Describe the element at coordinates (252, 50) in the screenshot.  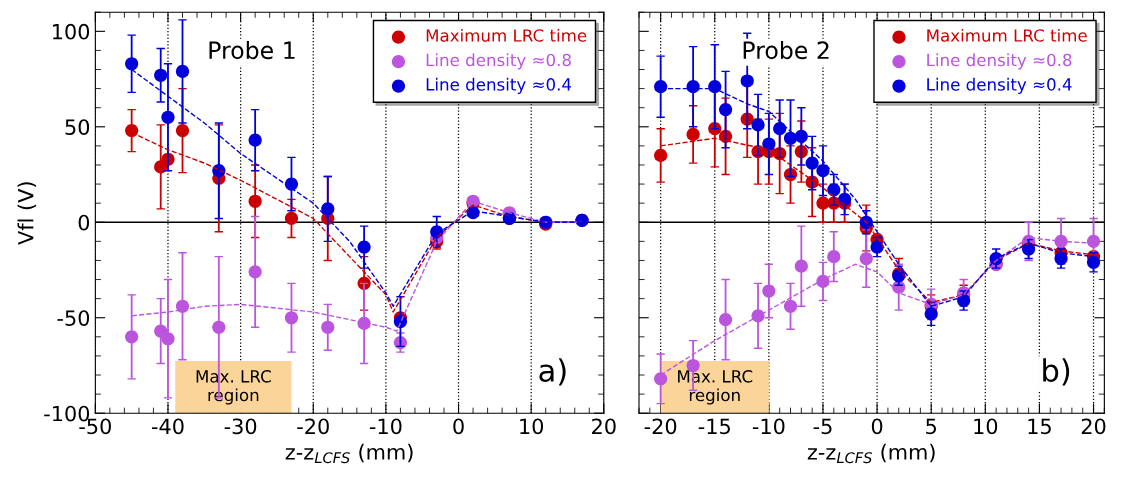
I see `annotation: Probe 1` at that location.